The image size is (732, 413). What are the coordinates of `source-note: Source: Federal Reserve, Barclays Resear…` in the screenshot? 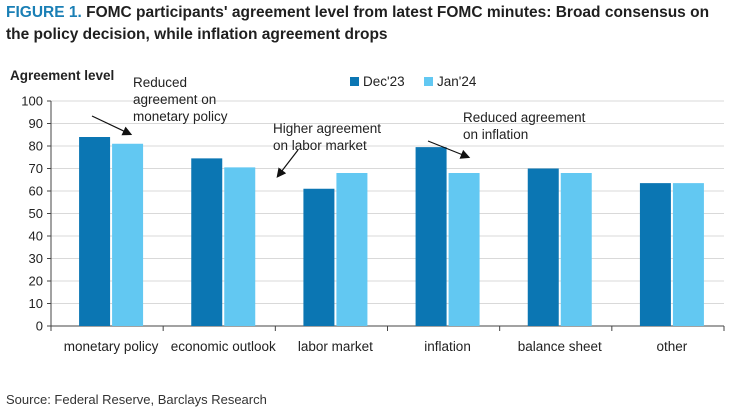 It's located at (136, 399).